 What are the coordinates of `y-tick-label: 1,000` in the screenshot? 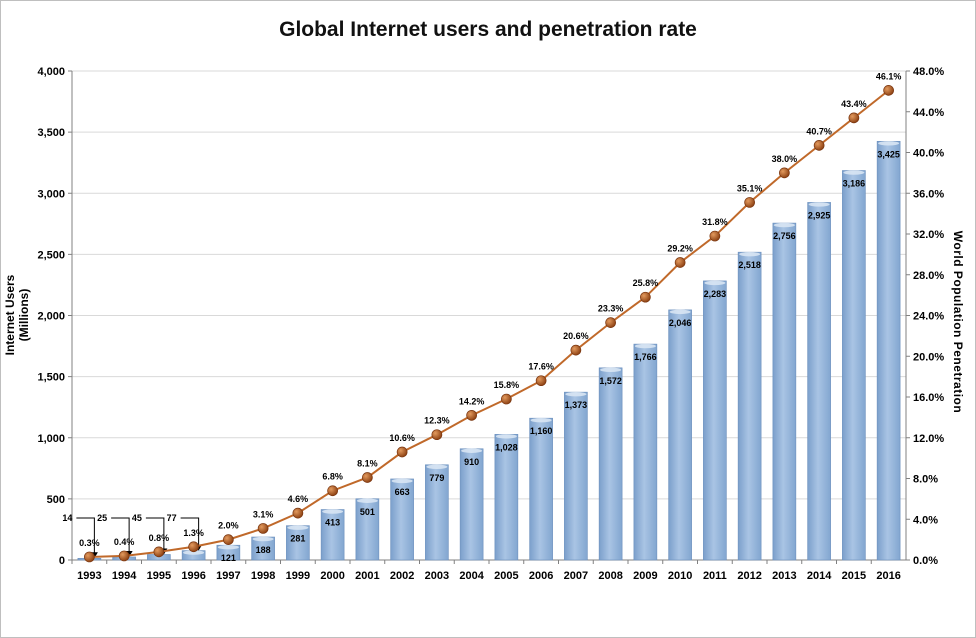 It's located at (51, 439).